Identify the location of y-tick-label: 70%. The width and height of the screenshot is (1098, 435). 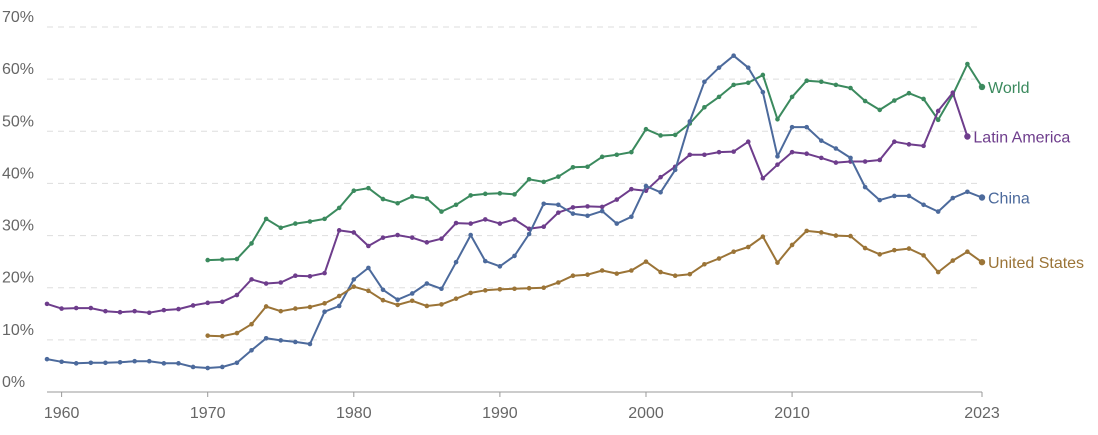
(18, 17).